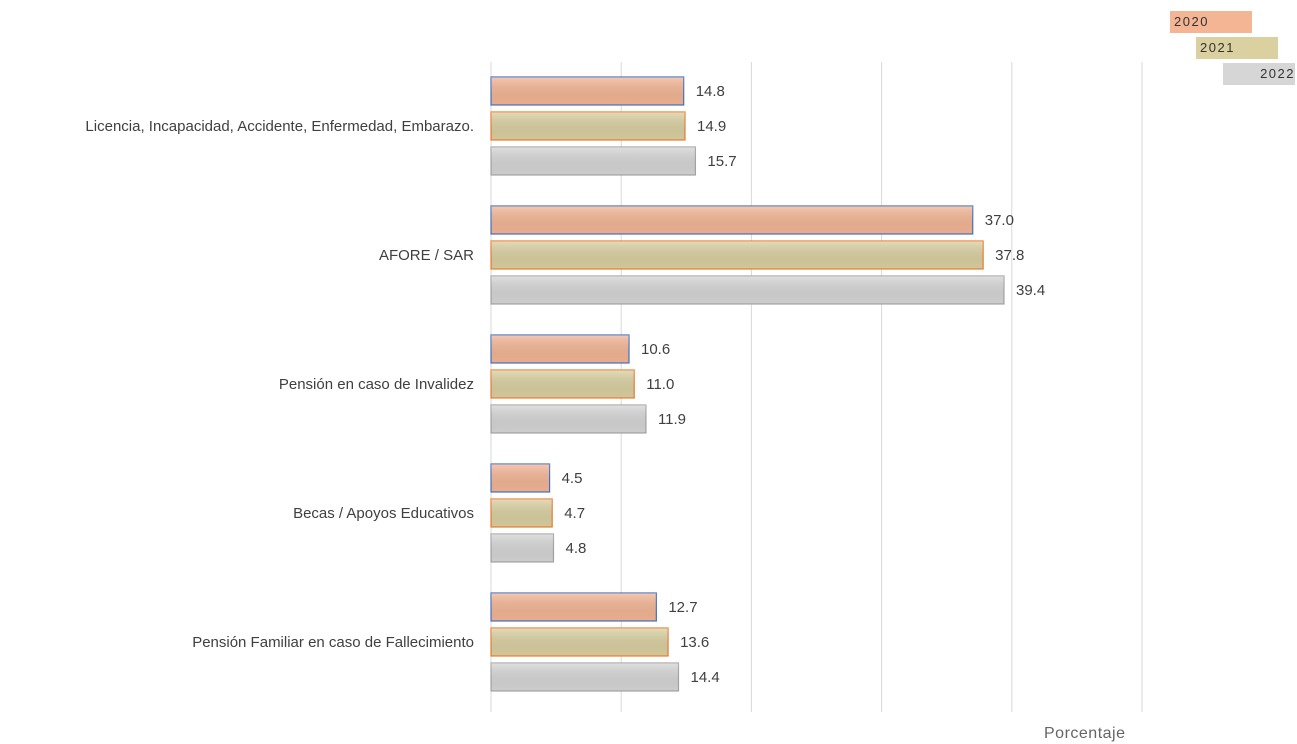  Describe the element at coordinates (574, 513) in the screenshot. I see `data-label: 4.7` at that location.